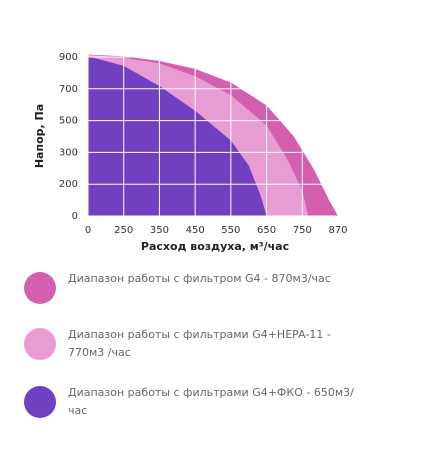 The height and width of the screenshot is (450, 429). What do you see at coordinates (68, 184) in the screenshot?
I see `y-tick-label: 200` at bounding box center [68, 184].